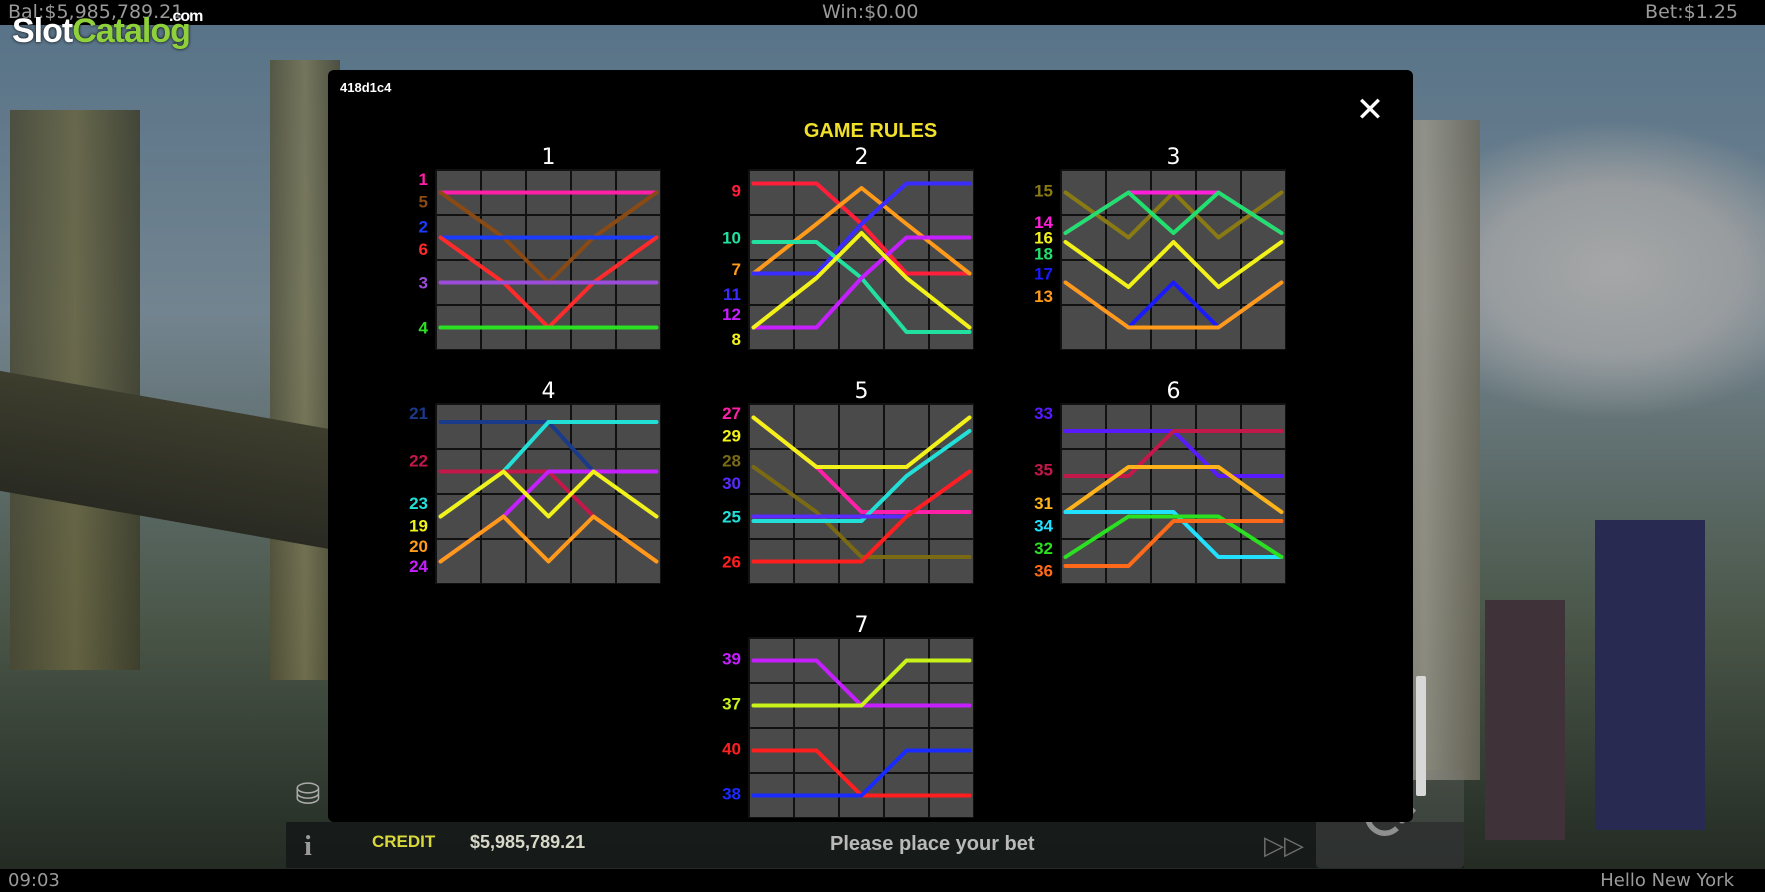 The height and width of the screenshot is (892, 1765). Describe the element at coordinates (731, 748) in the screenshot. I see `payline-label: 40` at that location.